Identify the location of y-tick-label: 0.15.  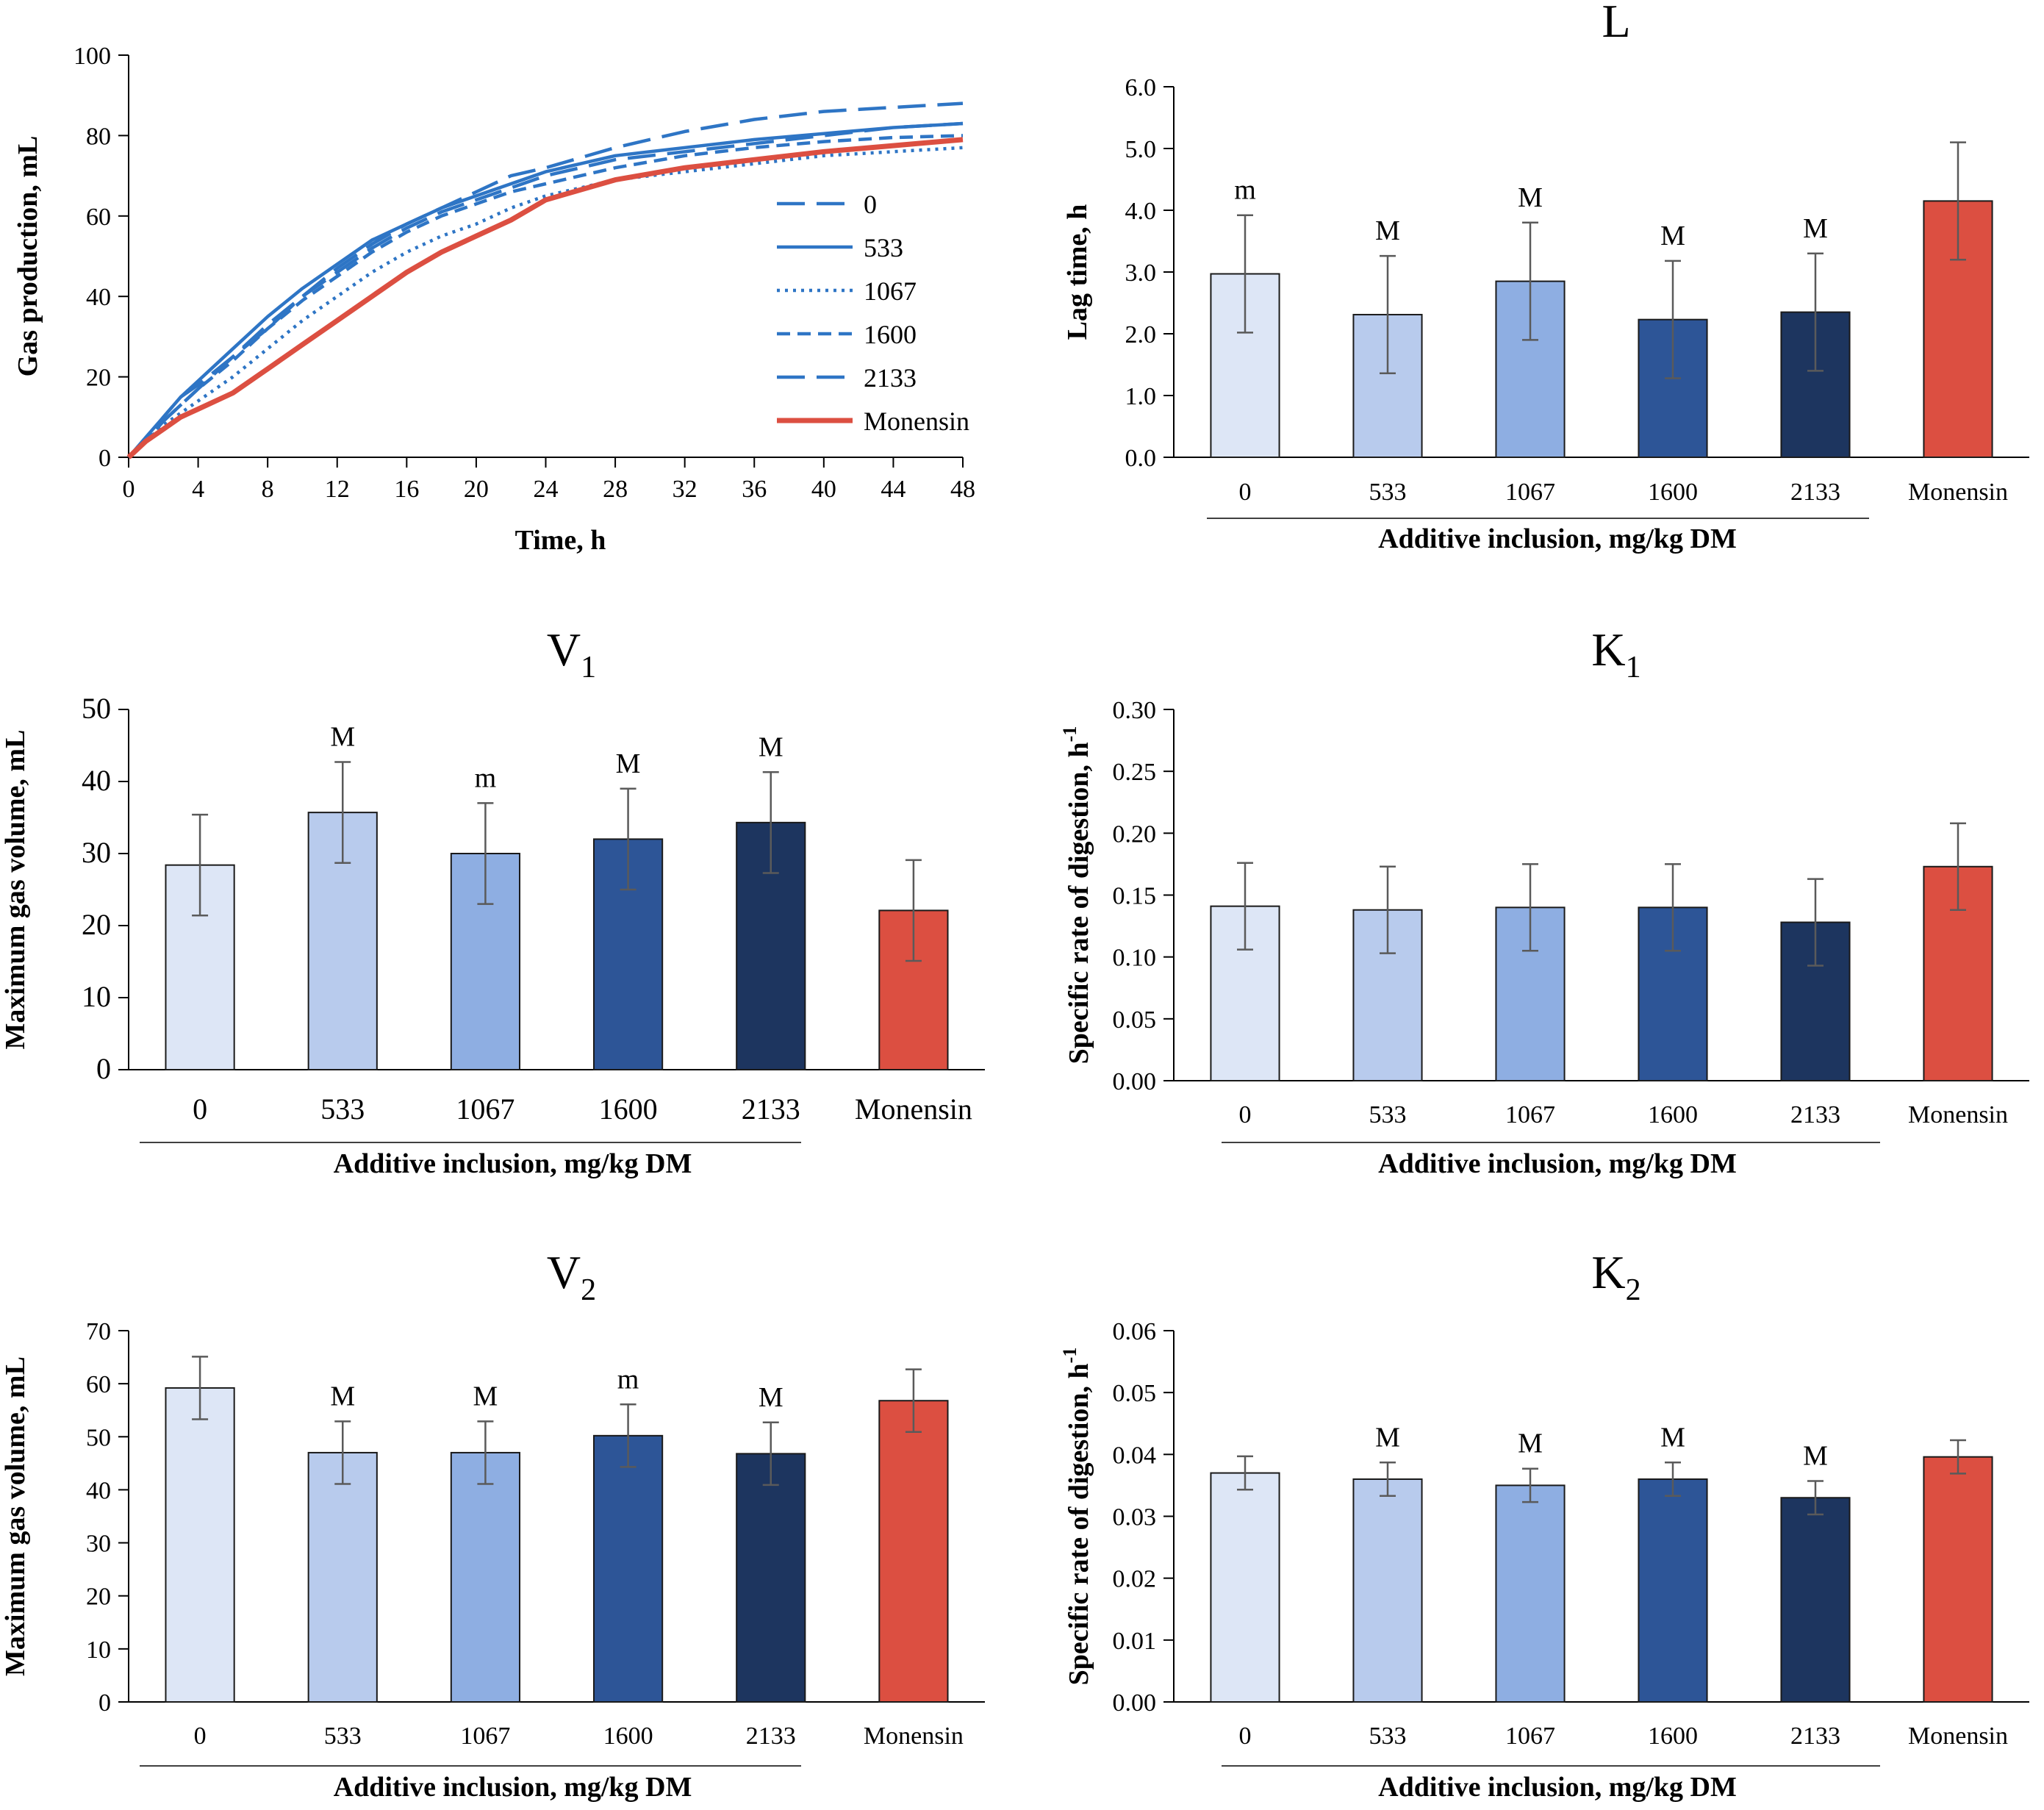
(1135, 897).